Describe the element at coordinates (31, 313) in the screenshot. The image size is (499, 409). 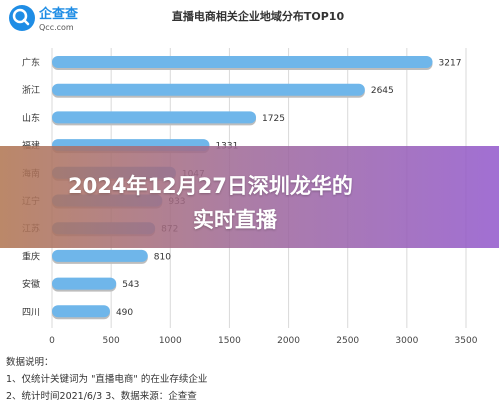
I see `category-label: 四川` at that location.